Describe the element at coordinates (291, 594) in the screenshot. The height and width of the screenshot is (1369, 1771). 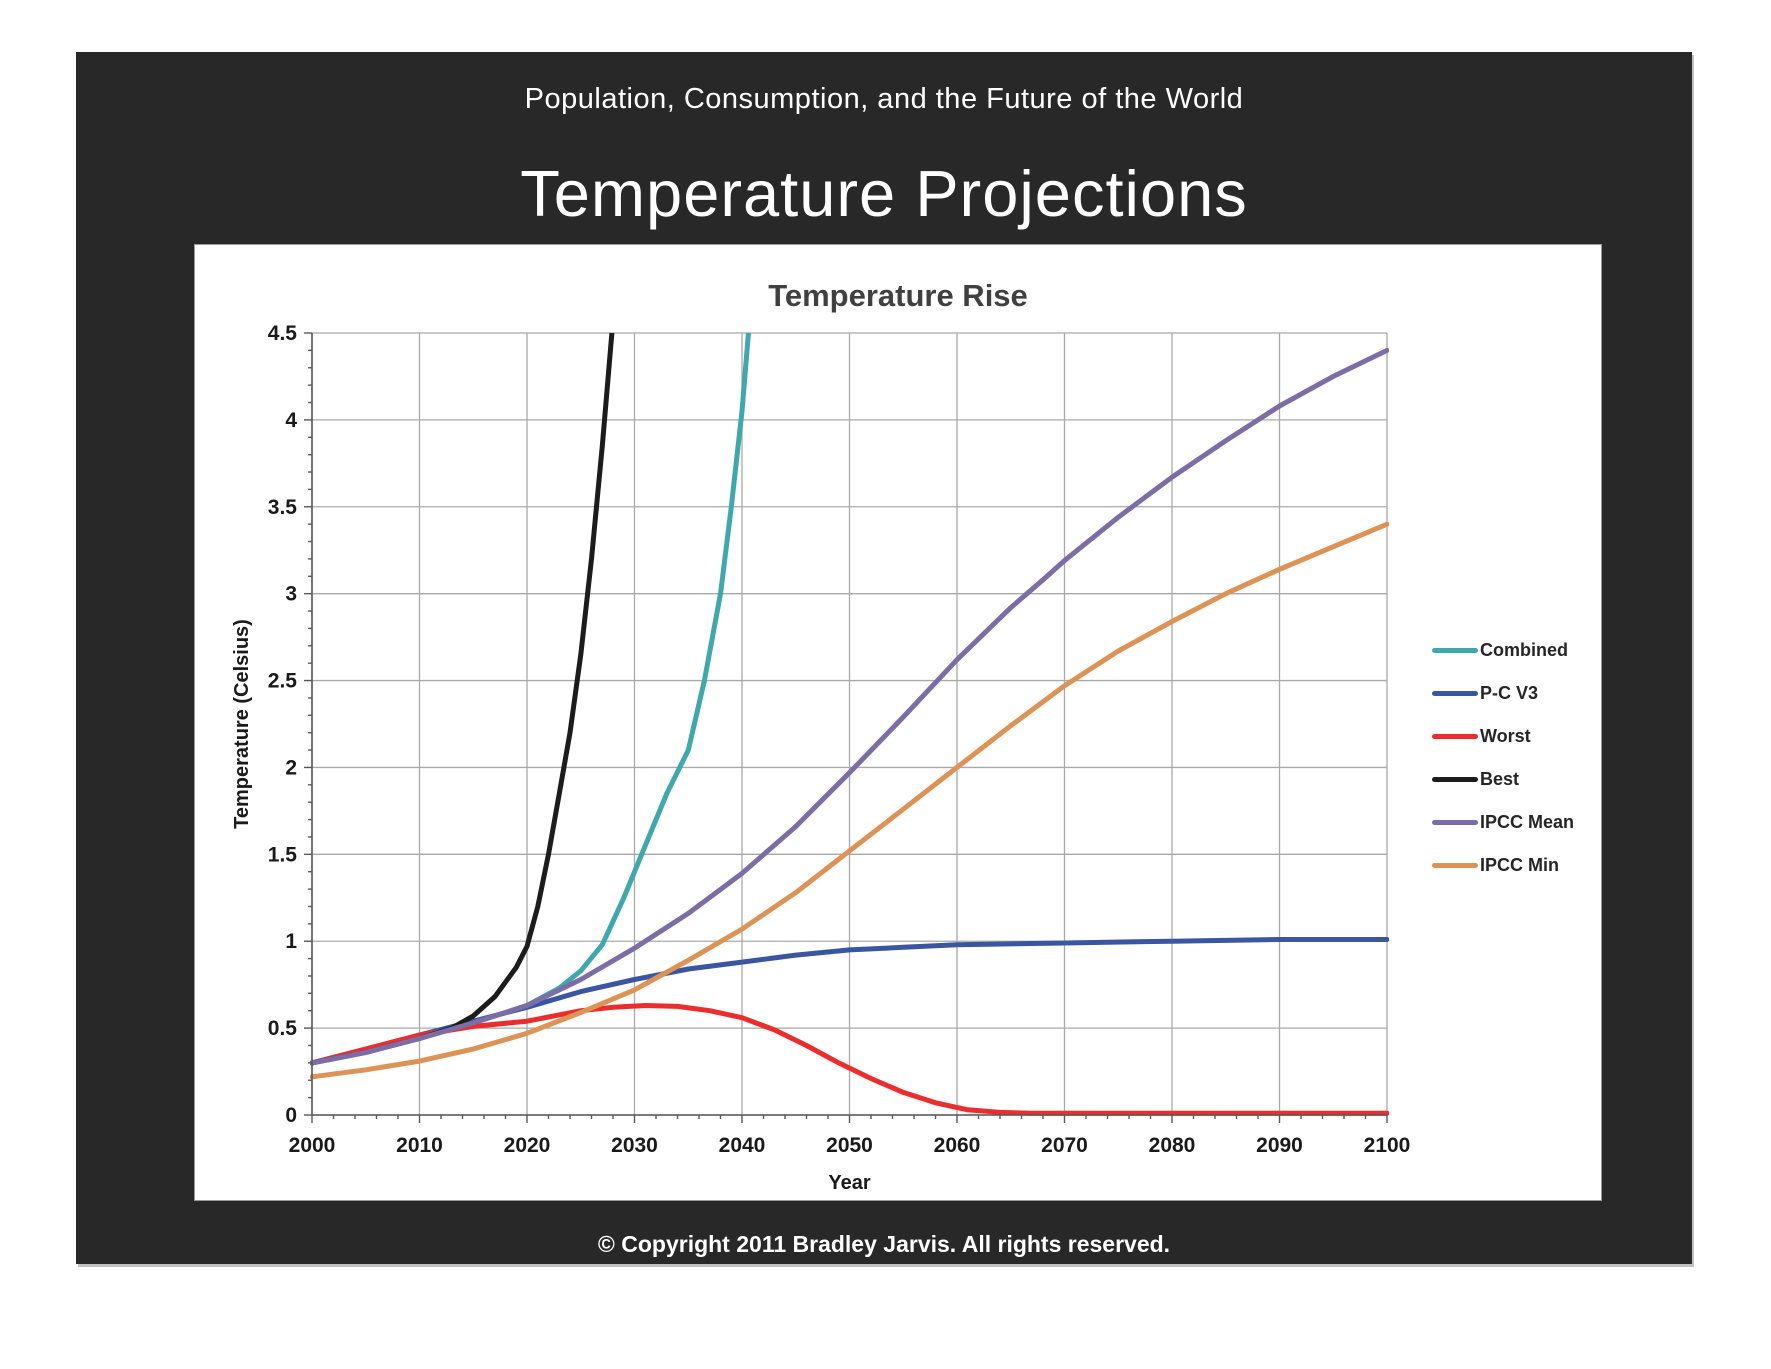
I see `y-tick-label: 3` at that location.